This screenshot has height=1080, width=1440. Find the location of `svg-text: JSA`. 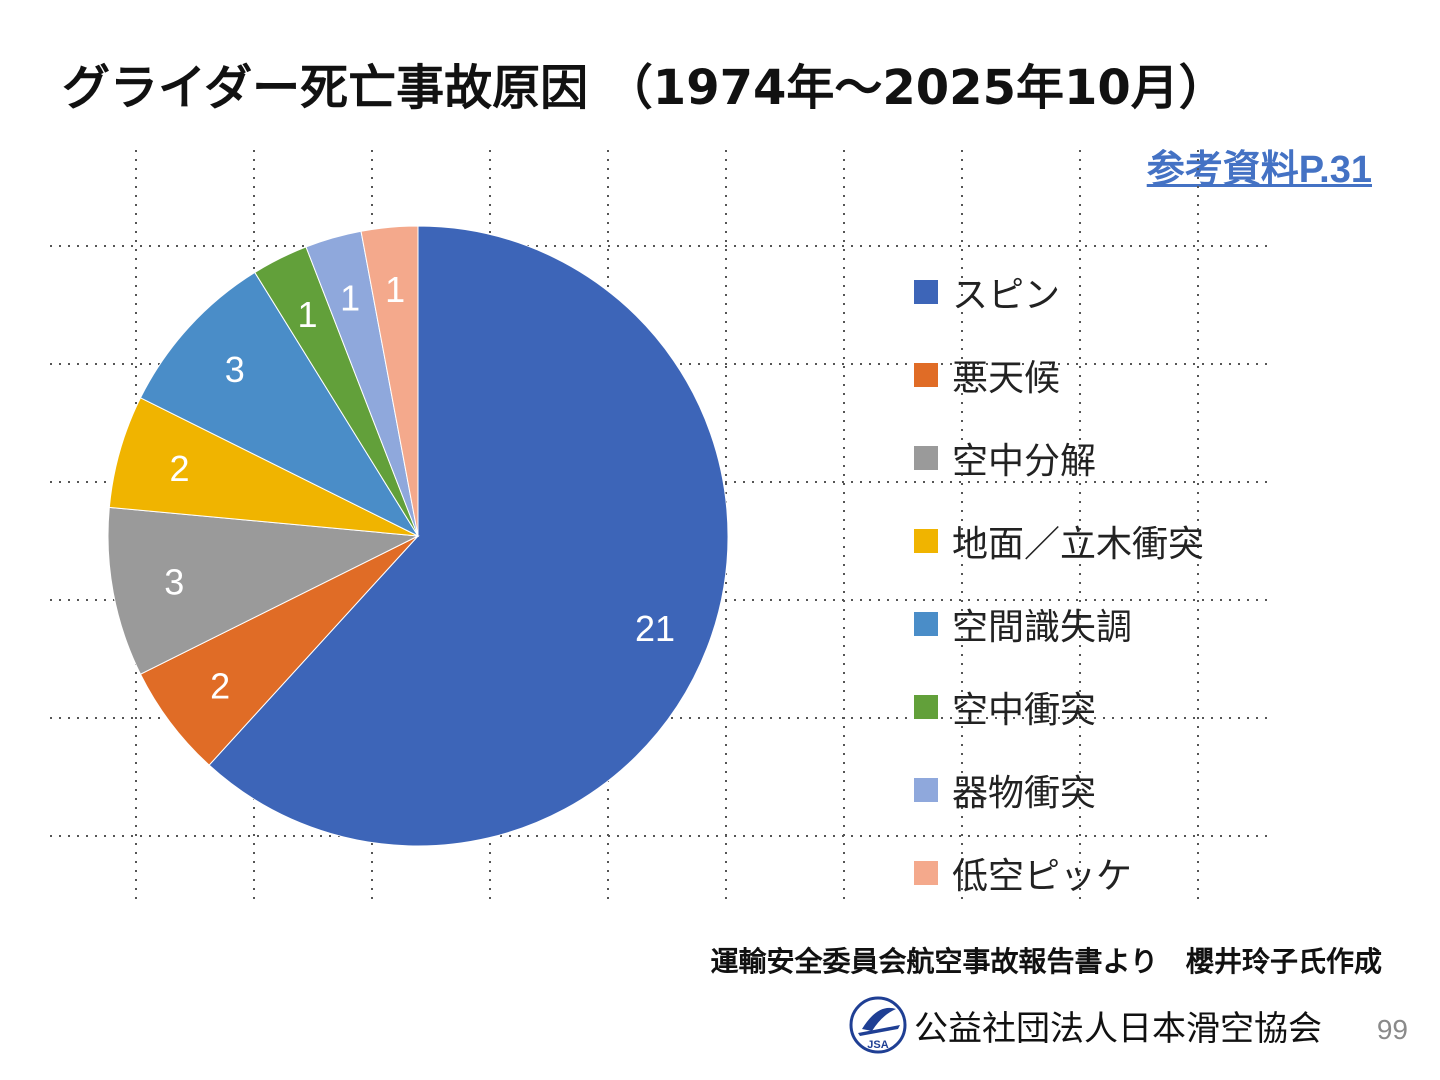

svg-text: JSA is located at coordinates (877, 1045).